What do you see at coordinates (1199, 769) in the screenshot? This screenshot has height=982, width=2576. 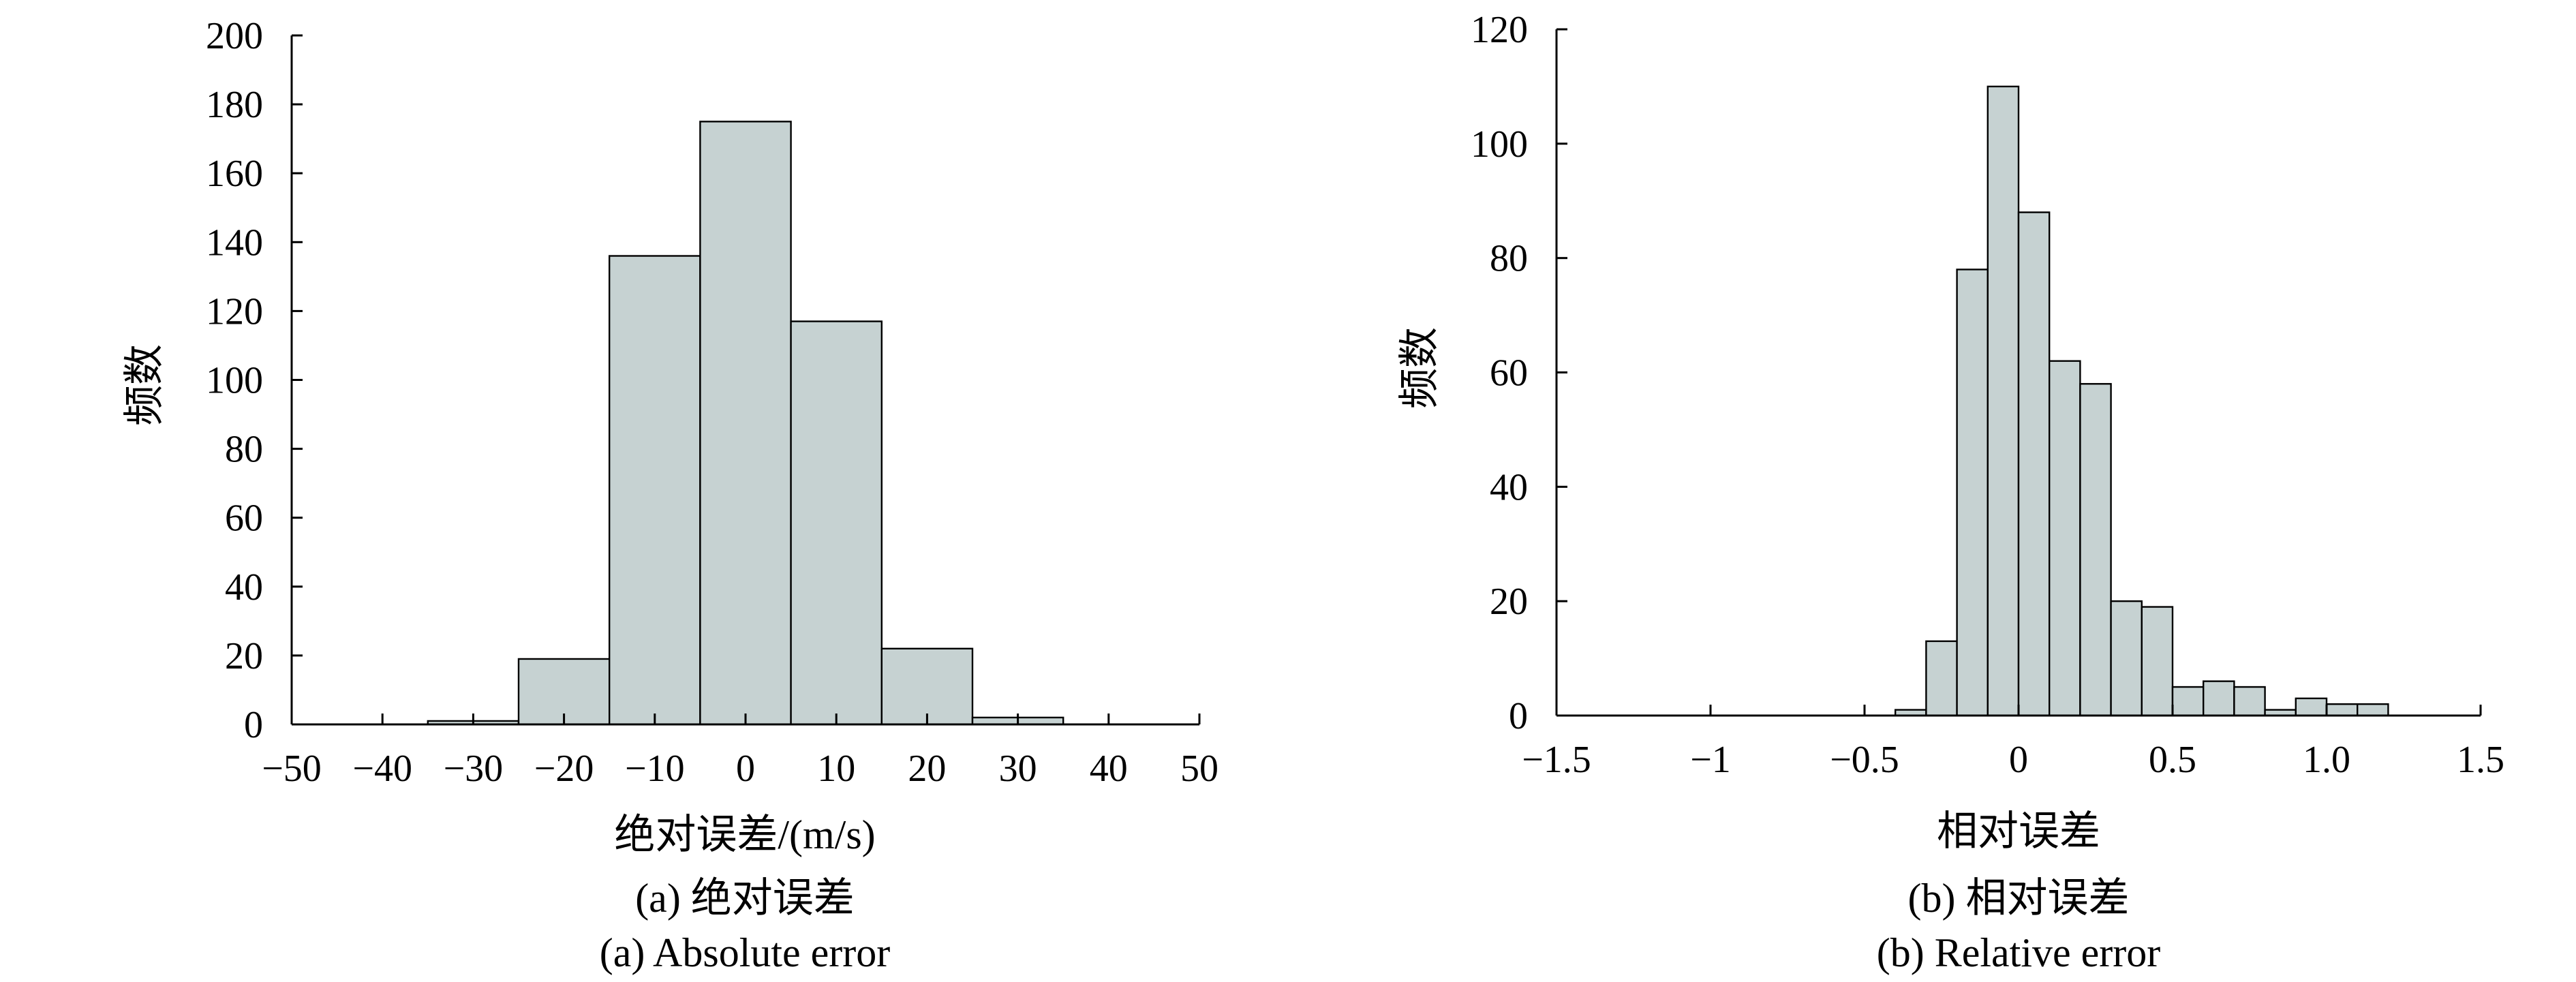 I see `x-tick-label: 50` at bounding box center [1199, 769].